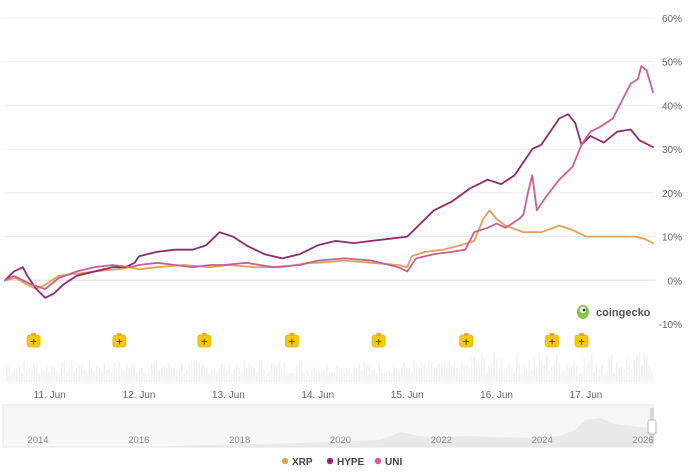 The height and width of the screenshot is (473, 688). What do you see at coordinates (672, 238) in the screenshot?
I see `y-tick-label: 10%` at bounding box center [672, 238].